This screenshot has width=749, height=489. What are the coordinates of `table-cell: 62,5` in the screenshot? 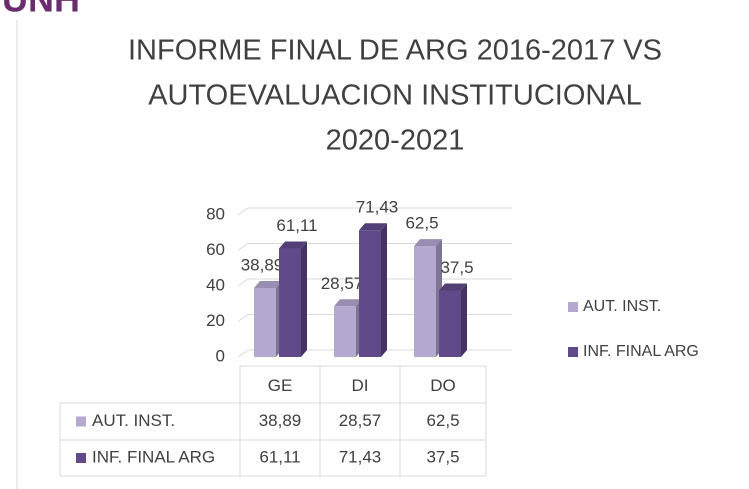 It's located at (442, 420).